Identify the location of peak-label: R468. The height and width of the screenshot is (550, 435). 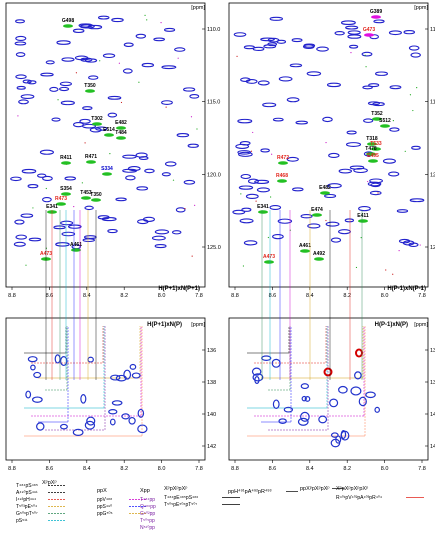
(282, 176).